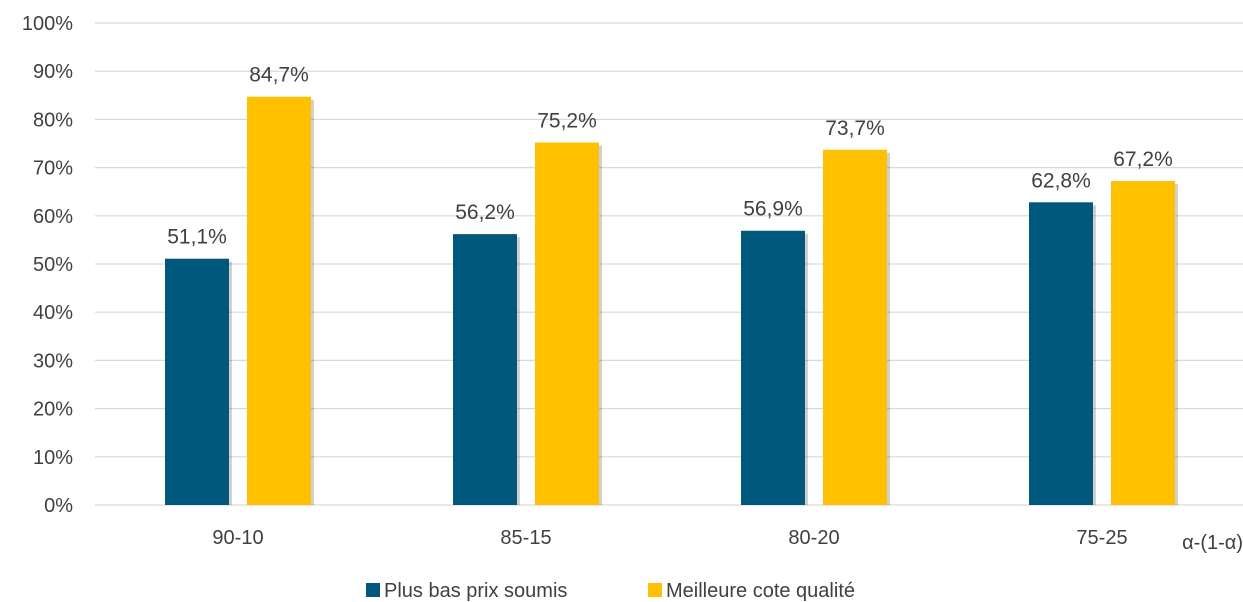  I want to click on data-label: 62,8%, so click(1061, 180).